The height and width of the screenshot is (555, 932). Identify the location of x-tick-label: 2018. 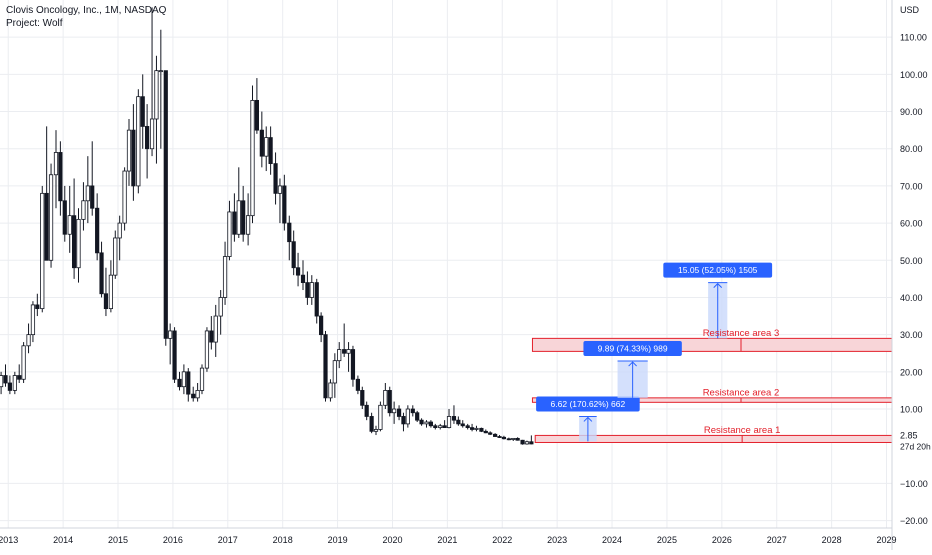
(283, 540).